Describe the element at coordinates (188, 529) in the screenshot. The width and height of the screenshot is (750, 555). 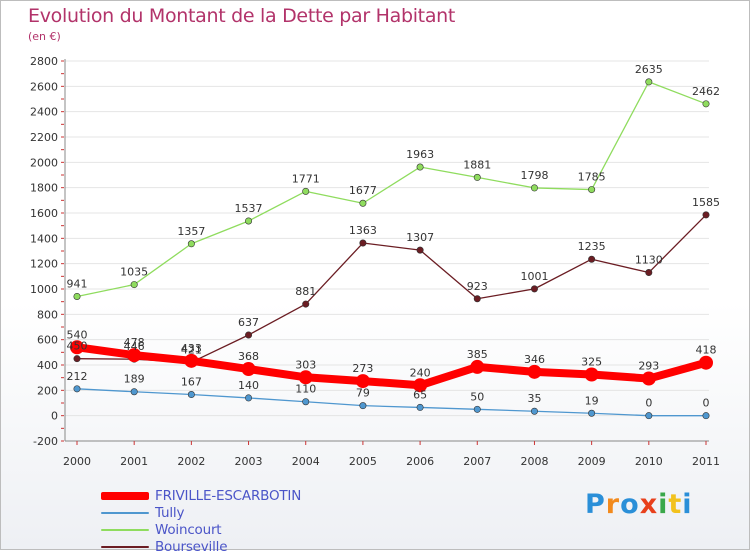
I see `legend-label: Woincourt` at that location.